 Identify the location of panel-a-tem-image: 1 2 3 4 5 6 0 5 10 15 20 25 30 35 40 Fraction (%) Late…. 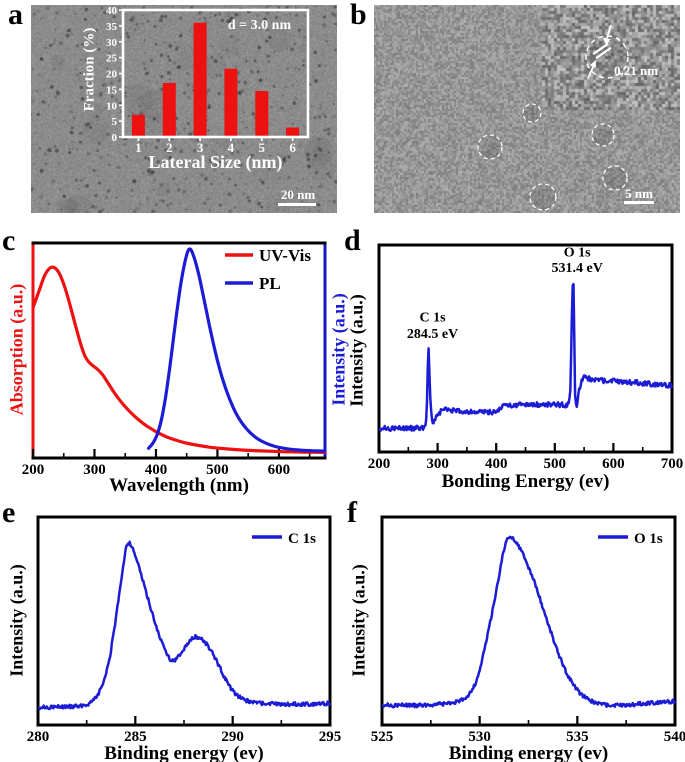
(184, 109).